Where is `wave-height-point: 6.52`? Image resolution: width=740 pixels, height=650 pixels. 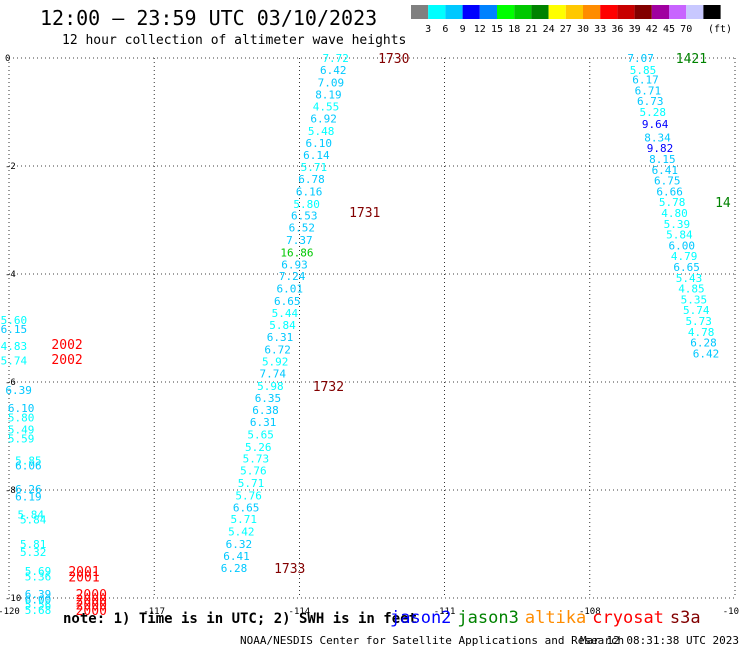
wave-height-point: 6.52 is located at coordinates (302, 228).